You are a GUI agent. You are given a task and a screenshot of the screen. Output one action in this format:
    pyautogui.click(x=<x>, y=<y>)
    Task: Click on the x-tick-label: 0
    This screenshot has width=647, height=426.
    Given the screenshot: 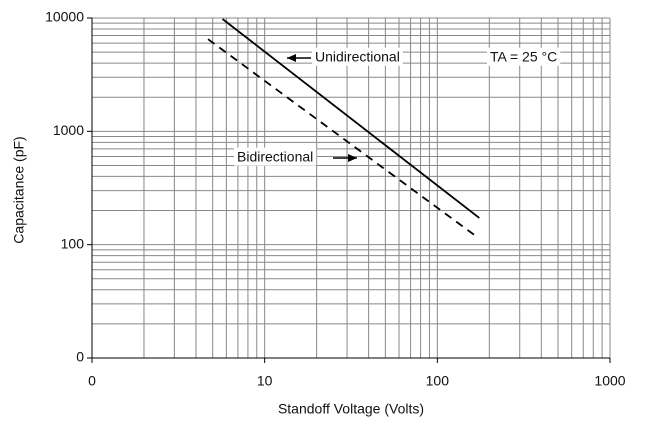 What is the action you would take?
    pyautogui.click(x=92, y=381)
    